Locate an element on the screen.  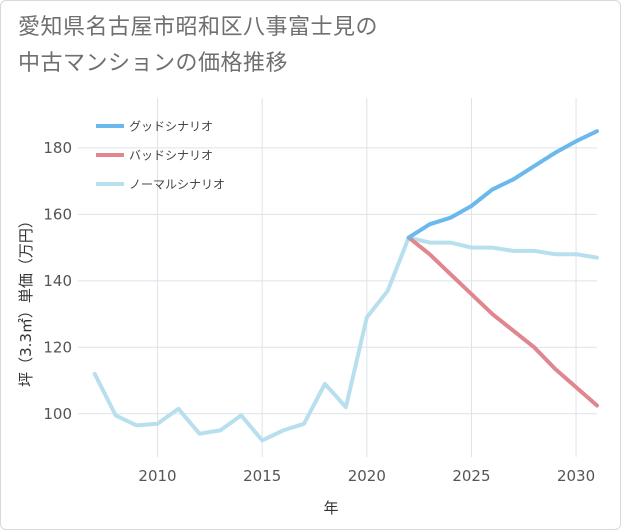
chart-title-line-2: 中古マンションの価格推移 is located at coordinates (153, 63).